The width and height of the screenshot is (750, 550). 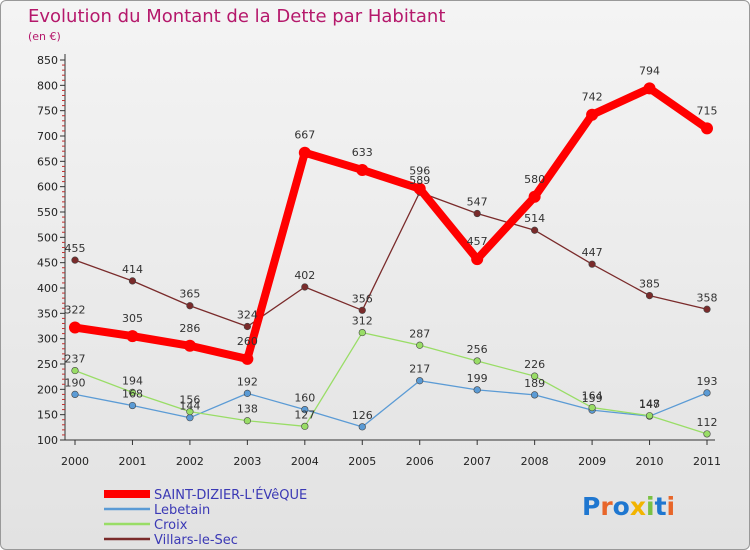 I want to click on y-tick-label: 550, so click(x=47, y=212).